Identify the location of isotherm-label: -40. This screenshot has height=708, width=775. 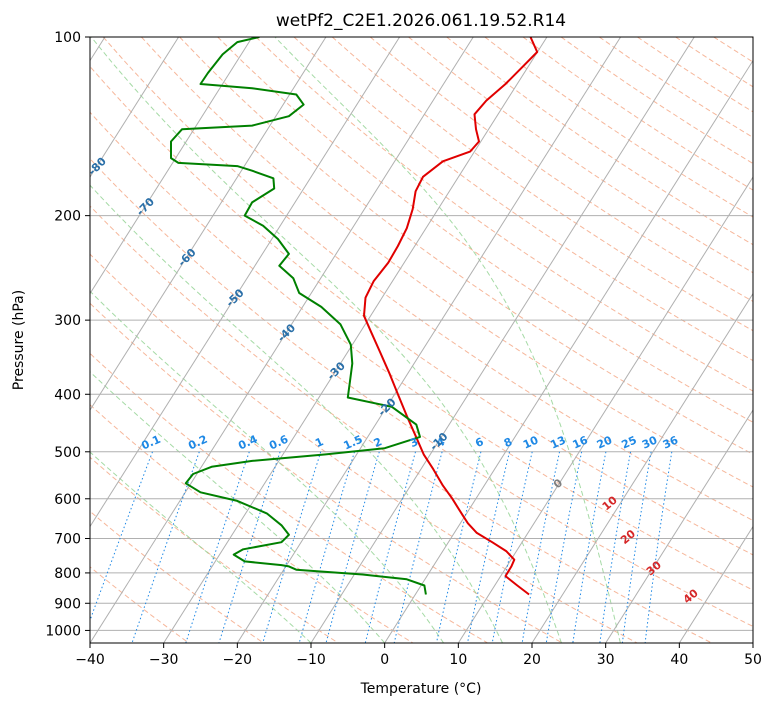
(286, 332).